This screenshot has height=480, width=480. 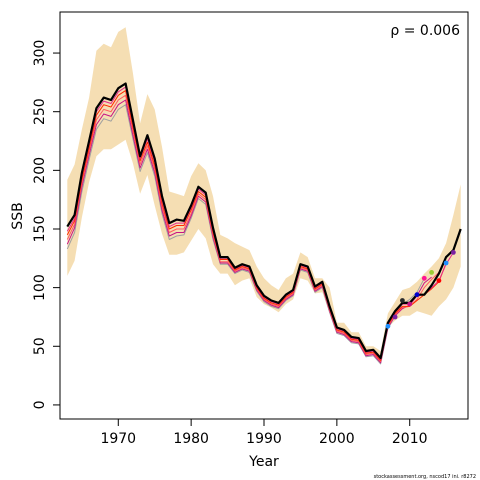 What do you see at coordinates (40, 170) in the screenshot?
I see `y-tick-label-200: 200` at bounding box center [40, 170].